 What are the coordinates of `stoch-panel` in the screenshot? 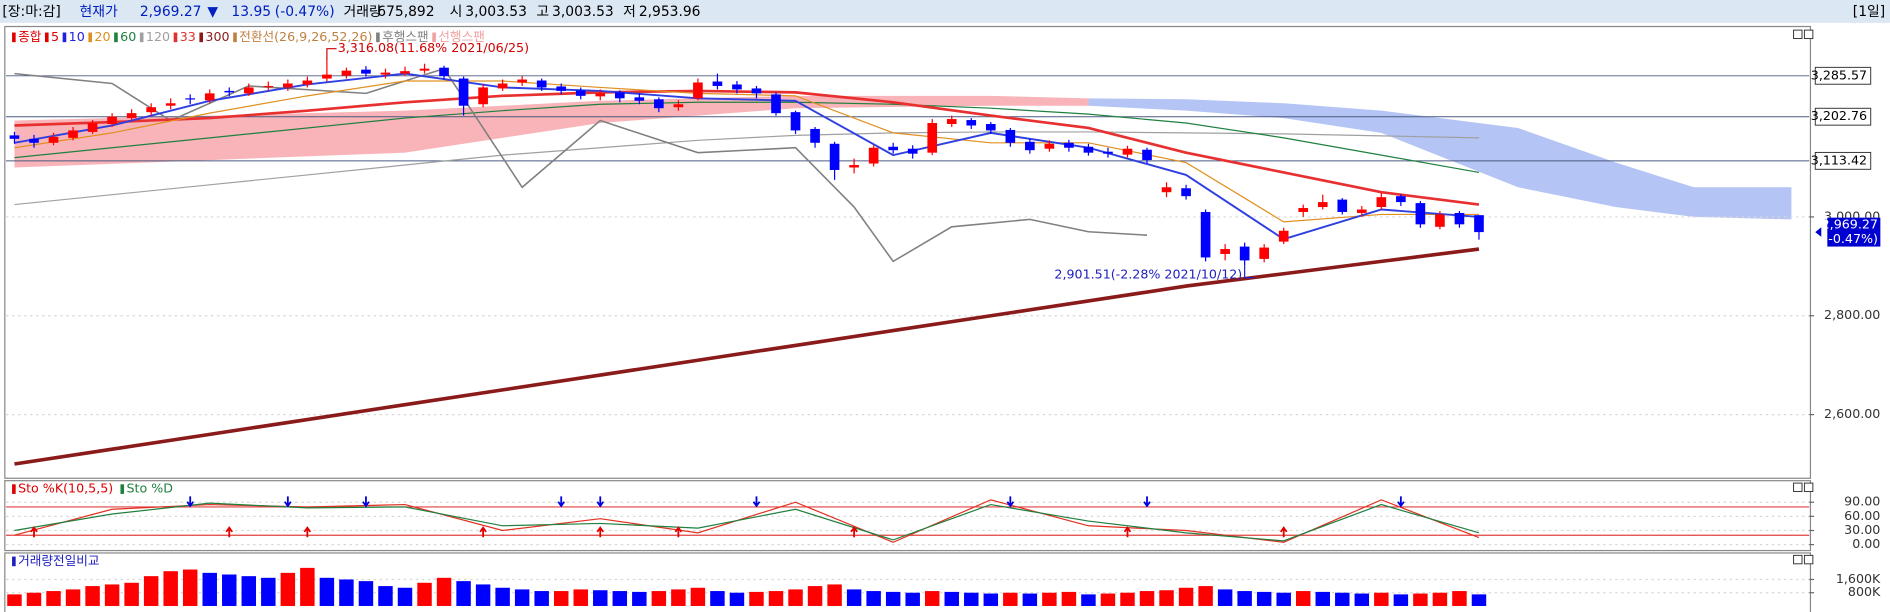 It's located at (908, 516).